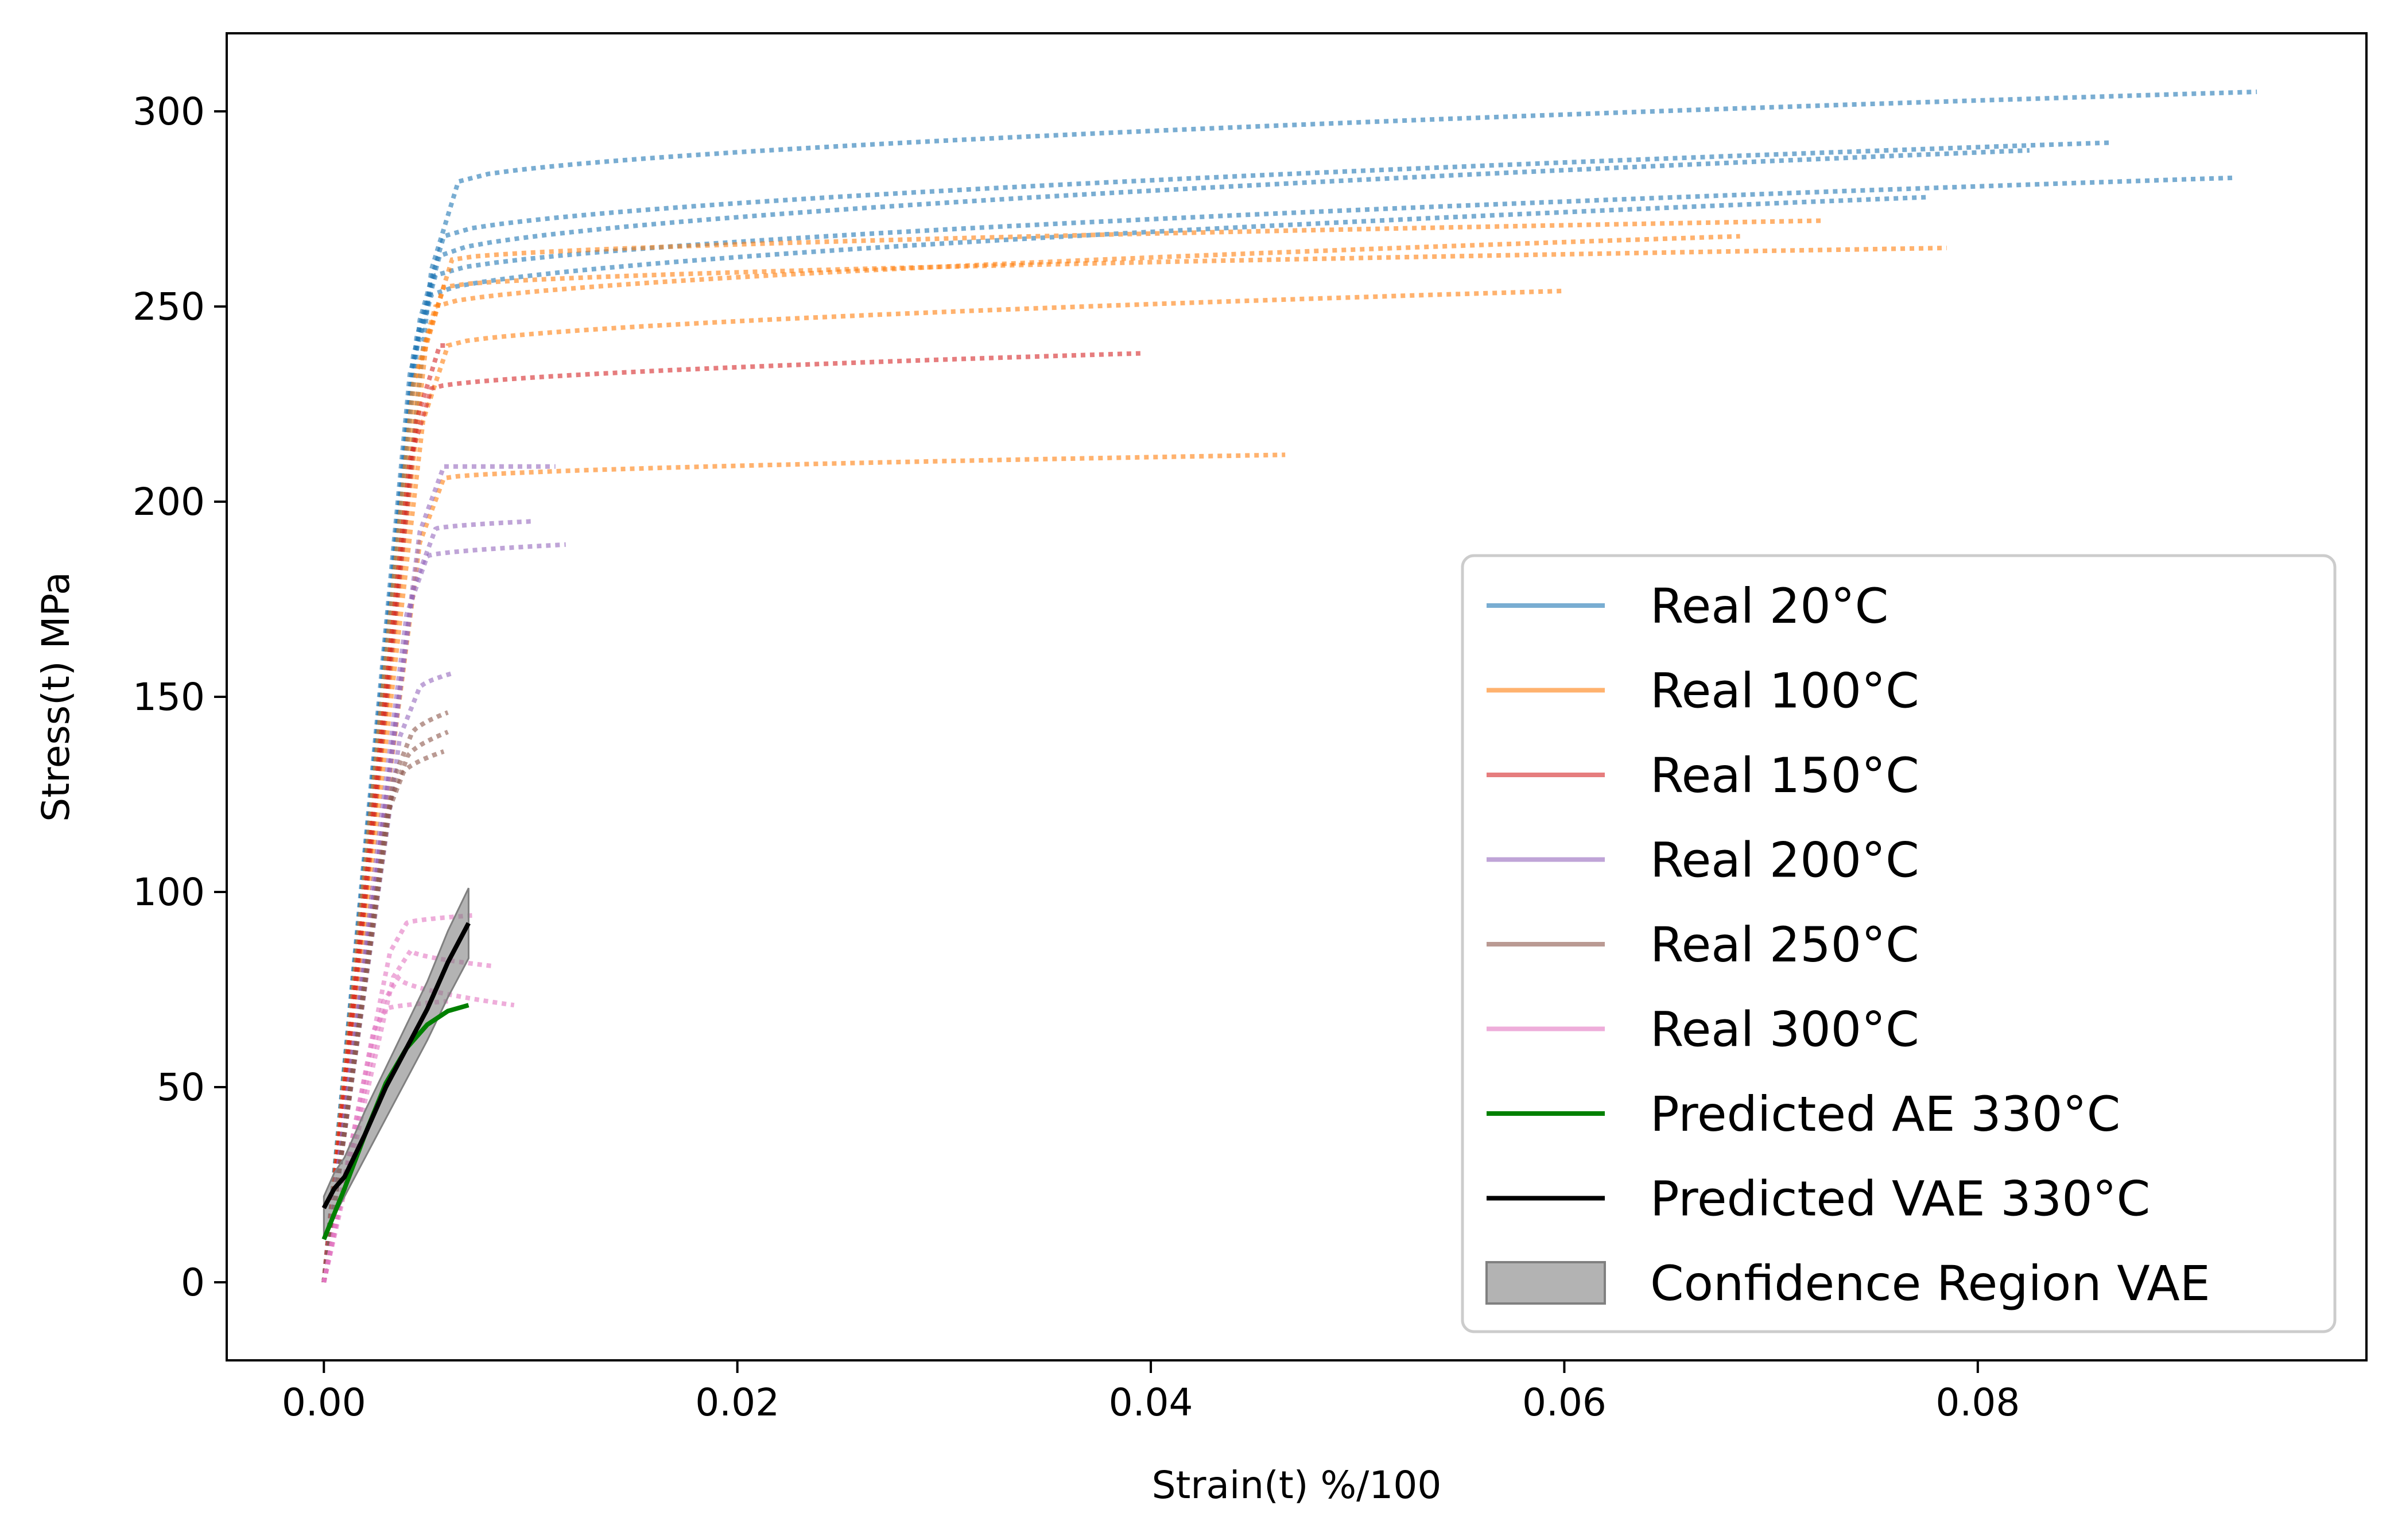 This screenshot has width=2394, height=1540. Describe the element at coordinates (324, 1403) in the screenshot. I see `x-tick-label: 0.00` at that location.